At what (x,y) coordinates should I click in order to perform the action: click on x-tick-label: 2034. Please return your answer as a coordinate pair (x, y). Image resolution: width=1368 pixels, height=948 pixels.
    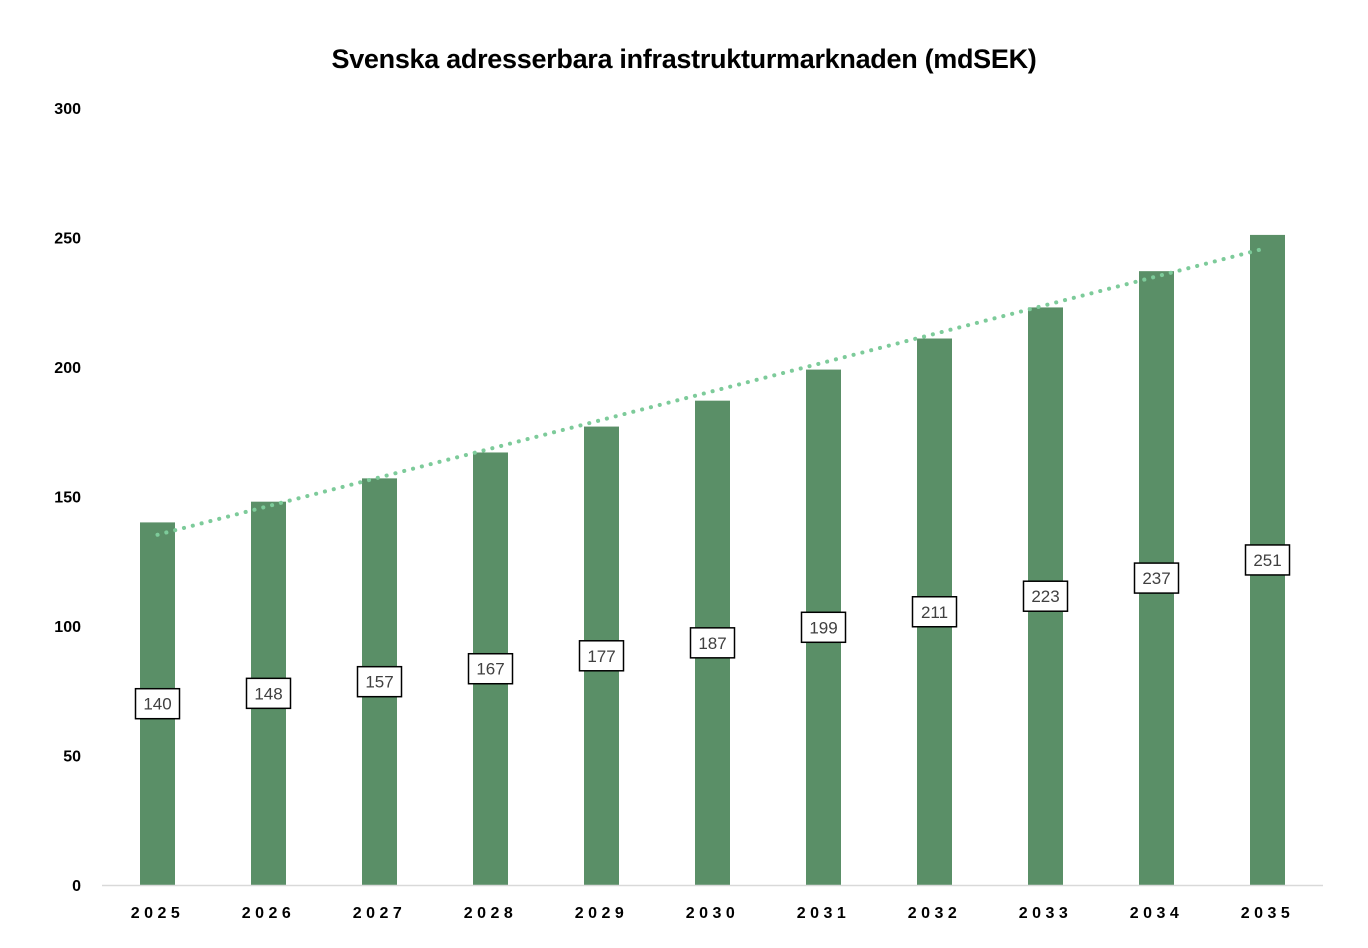
    Looking at the image, I should click on (1157, 913).